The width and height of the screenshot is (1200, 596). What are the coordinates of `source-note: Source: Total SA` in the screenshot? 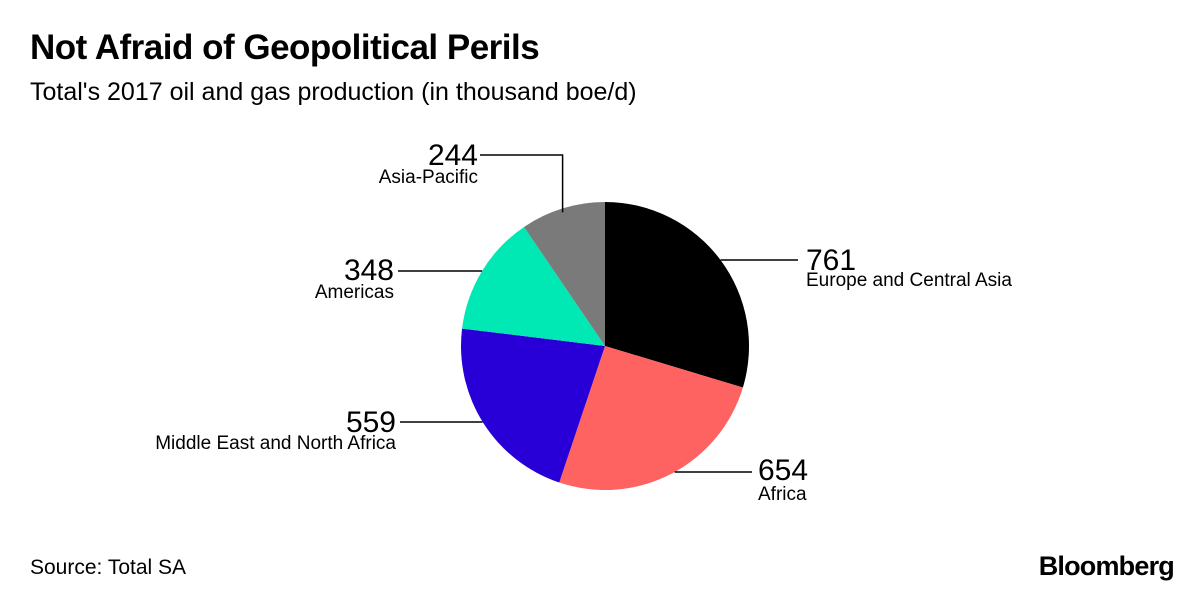 It's located at (108, 567).